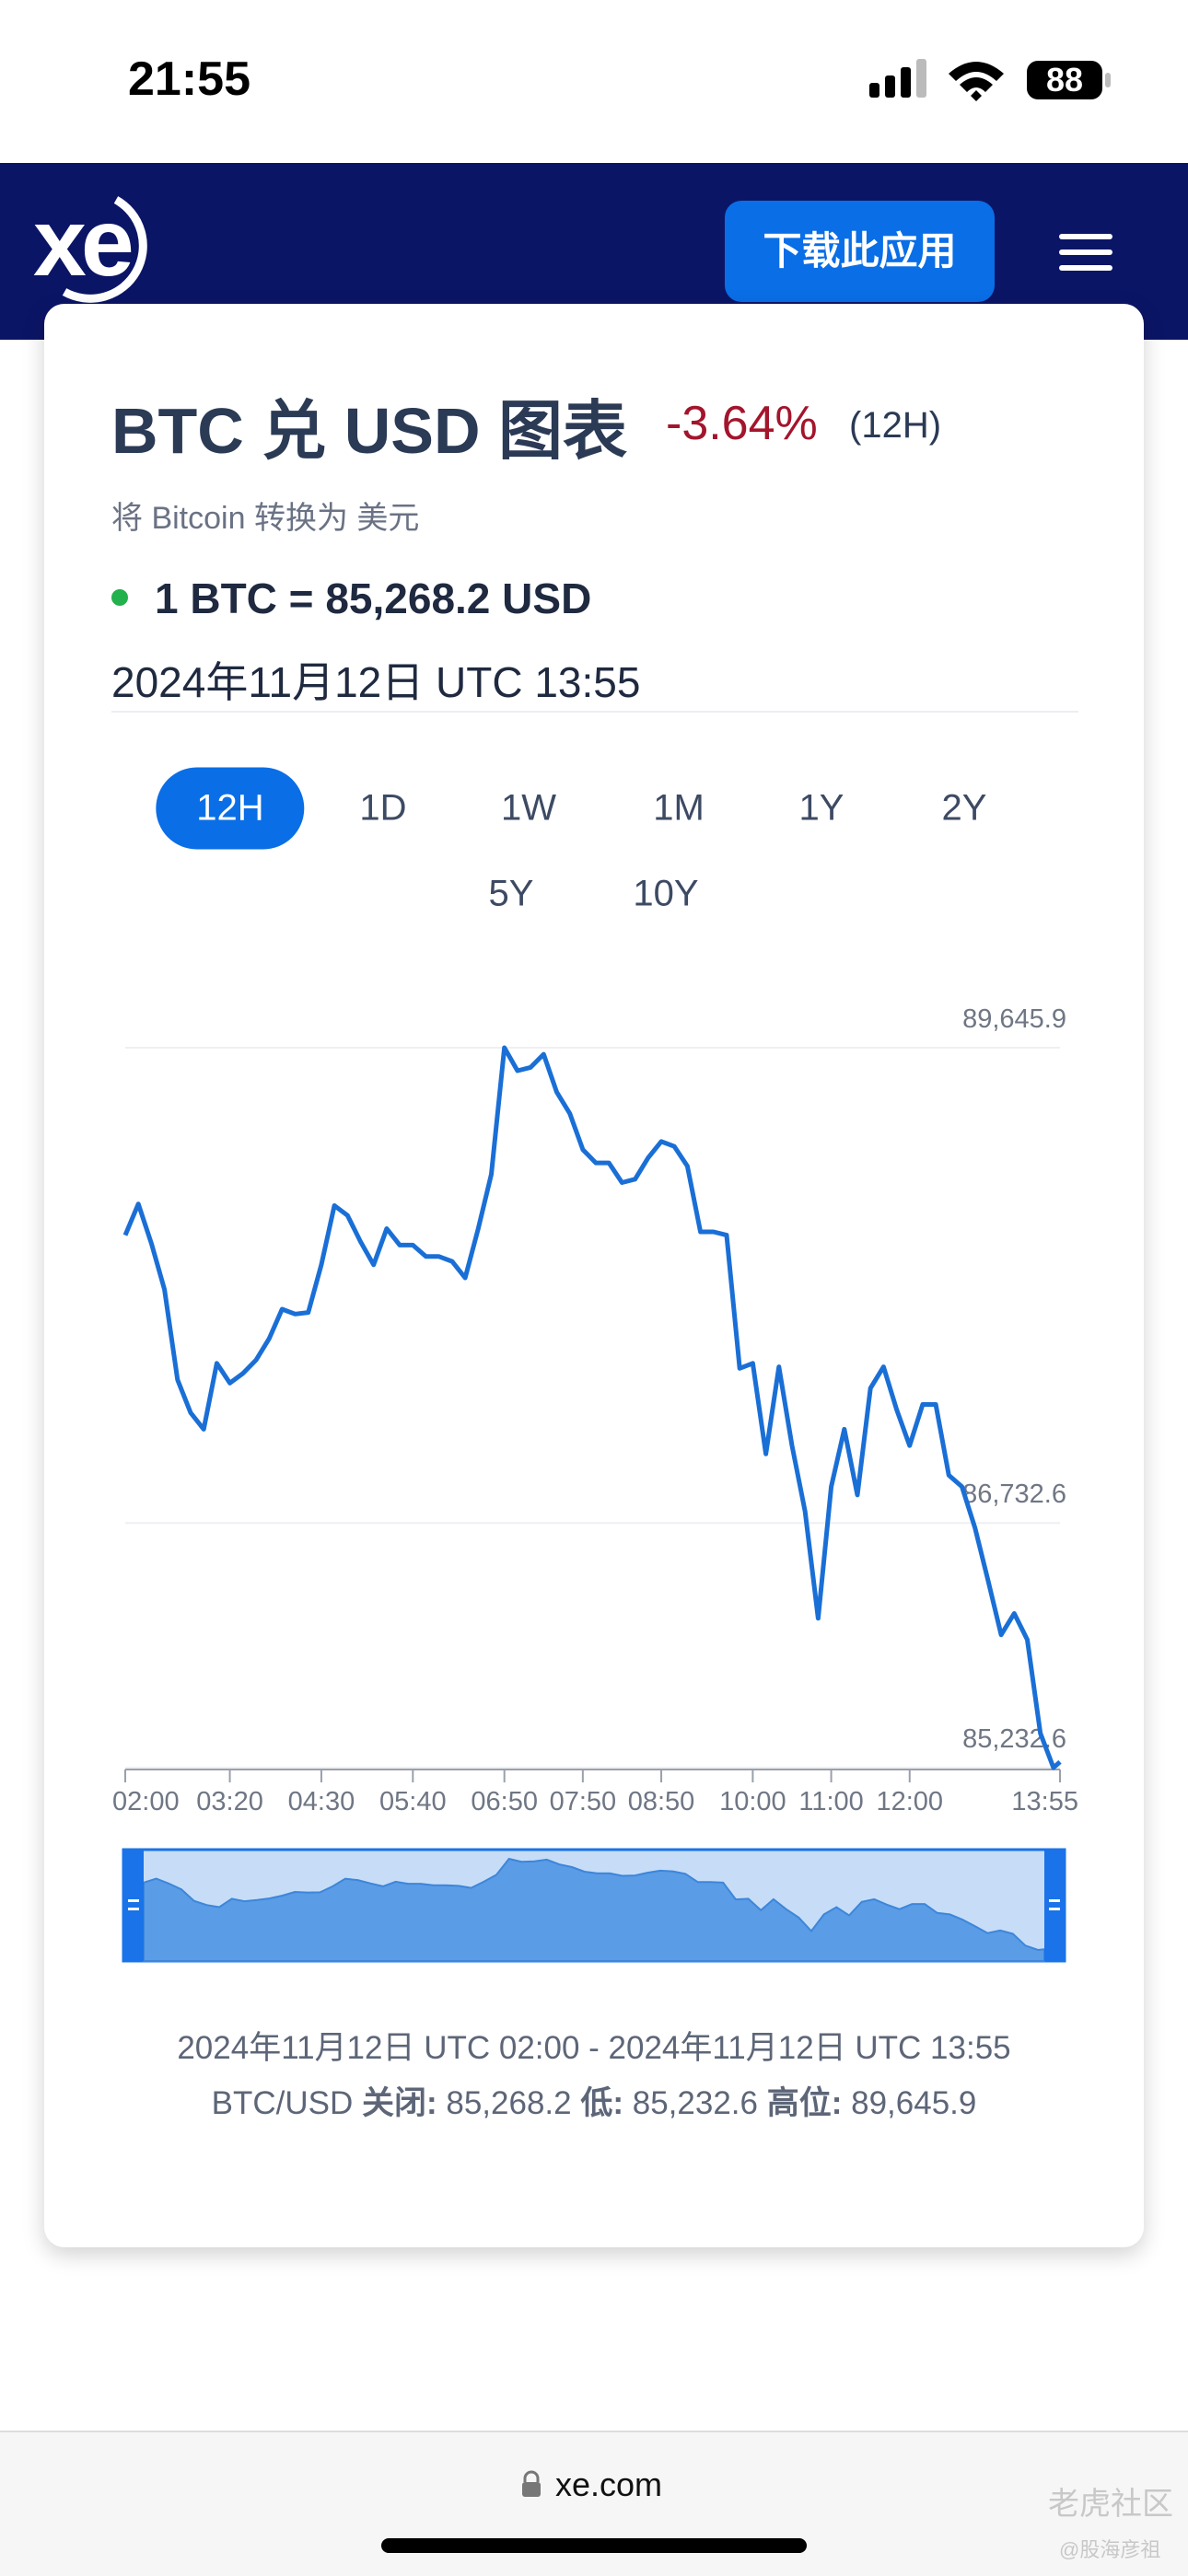  I want to click on x-tick-label: 11:00, so click(830, 1801).